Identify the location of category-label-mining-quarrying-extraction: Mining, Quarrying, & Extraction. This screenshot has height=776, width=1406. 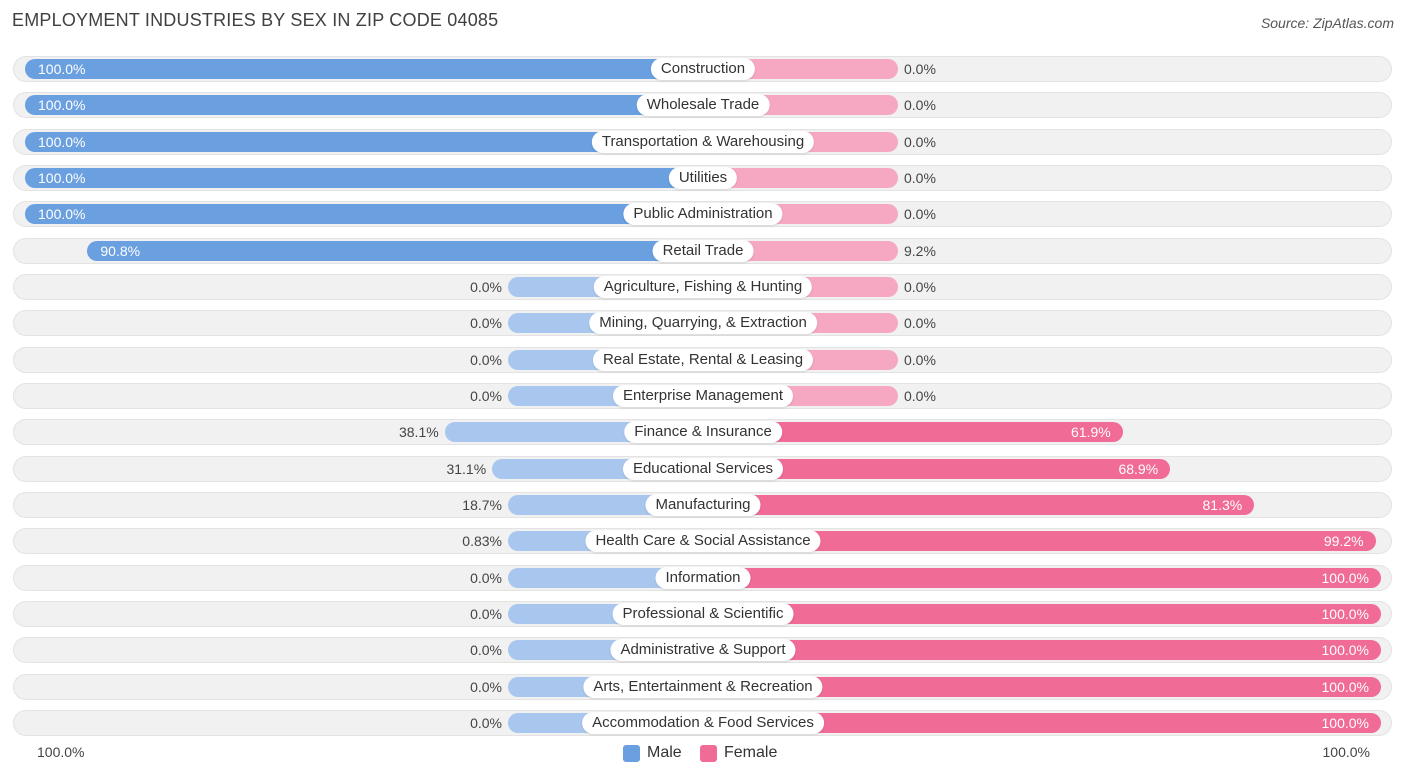
(703, 323).